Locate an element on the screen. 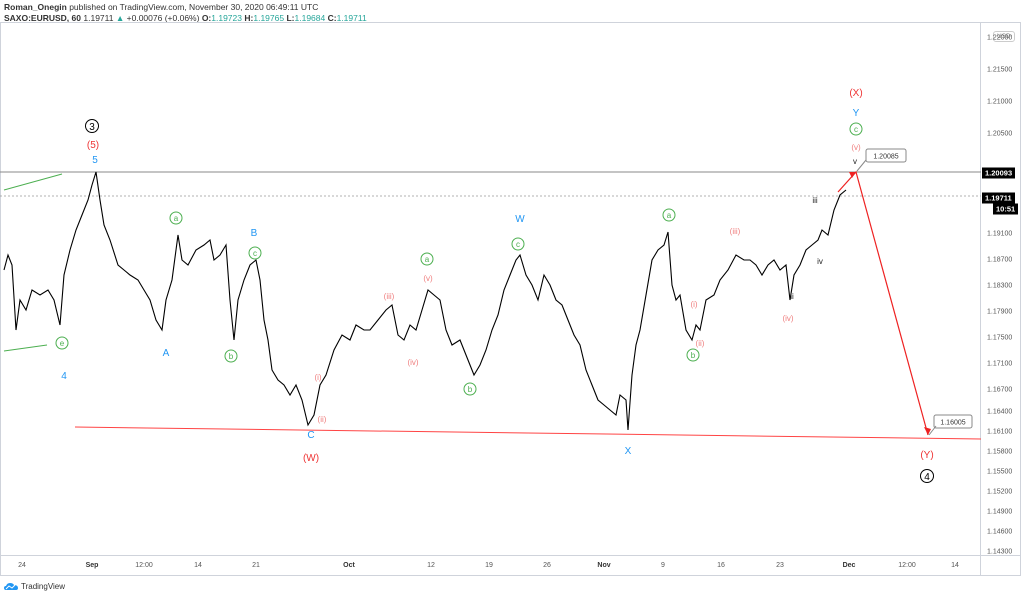 This screenshot has height=598, width=1024. price-tick: 1.17100 is located at coordinates (1000, 364).